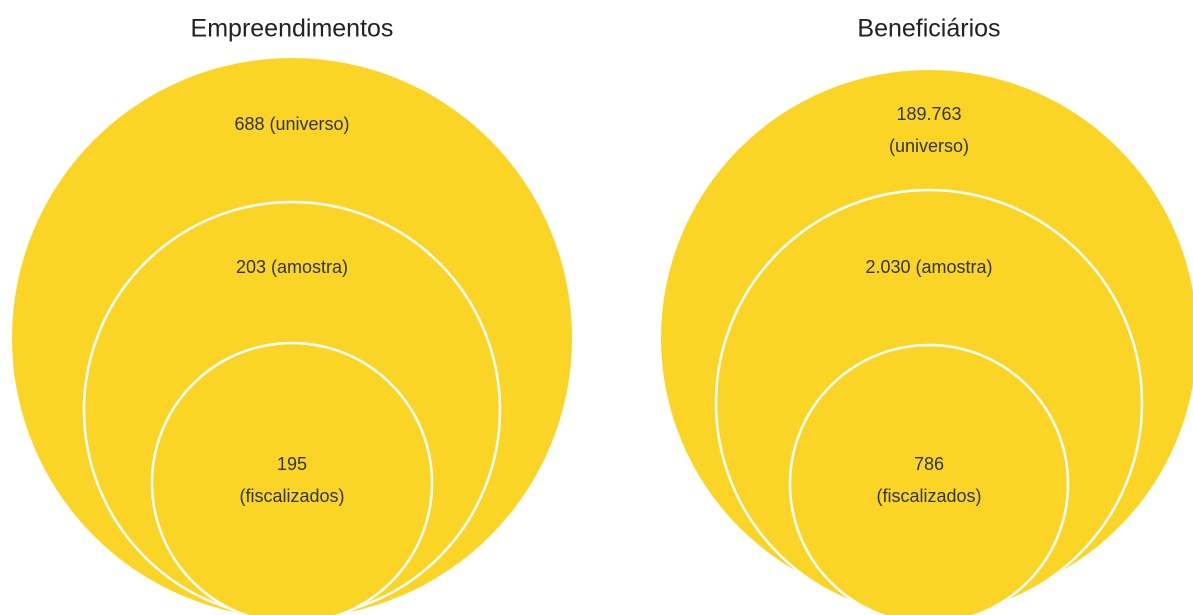  What do you see at coordinates (928, 29) in the screenshot?
I see `panel-title: Beneficiários` at bounding box center [928, 29].